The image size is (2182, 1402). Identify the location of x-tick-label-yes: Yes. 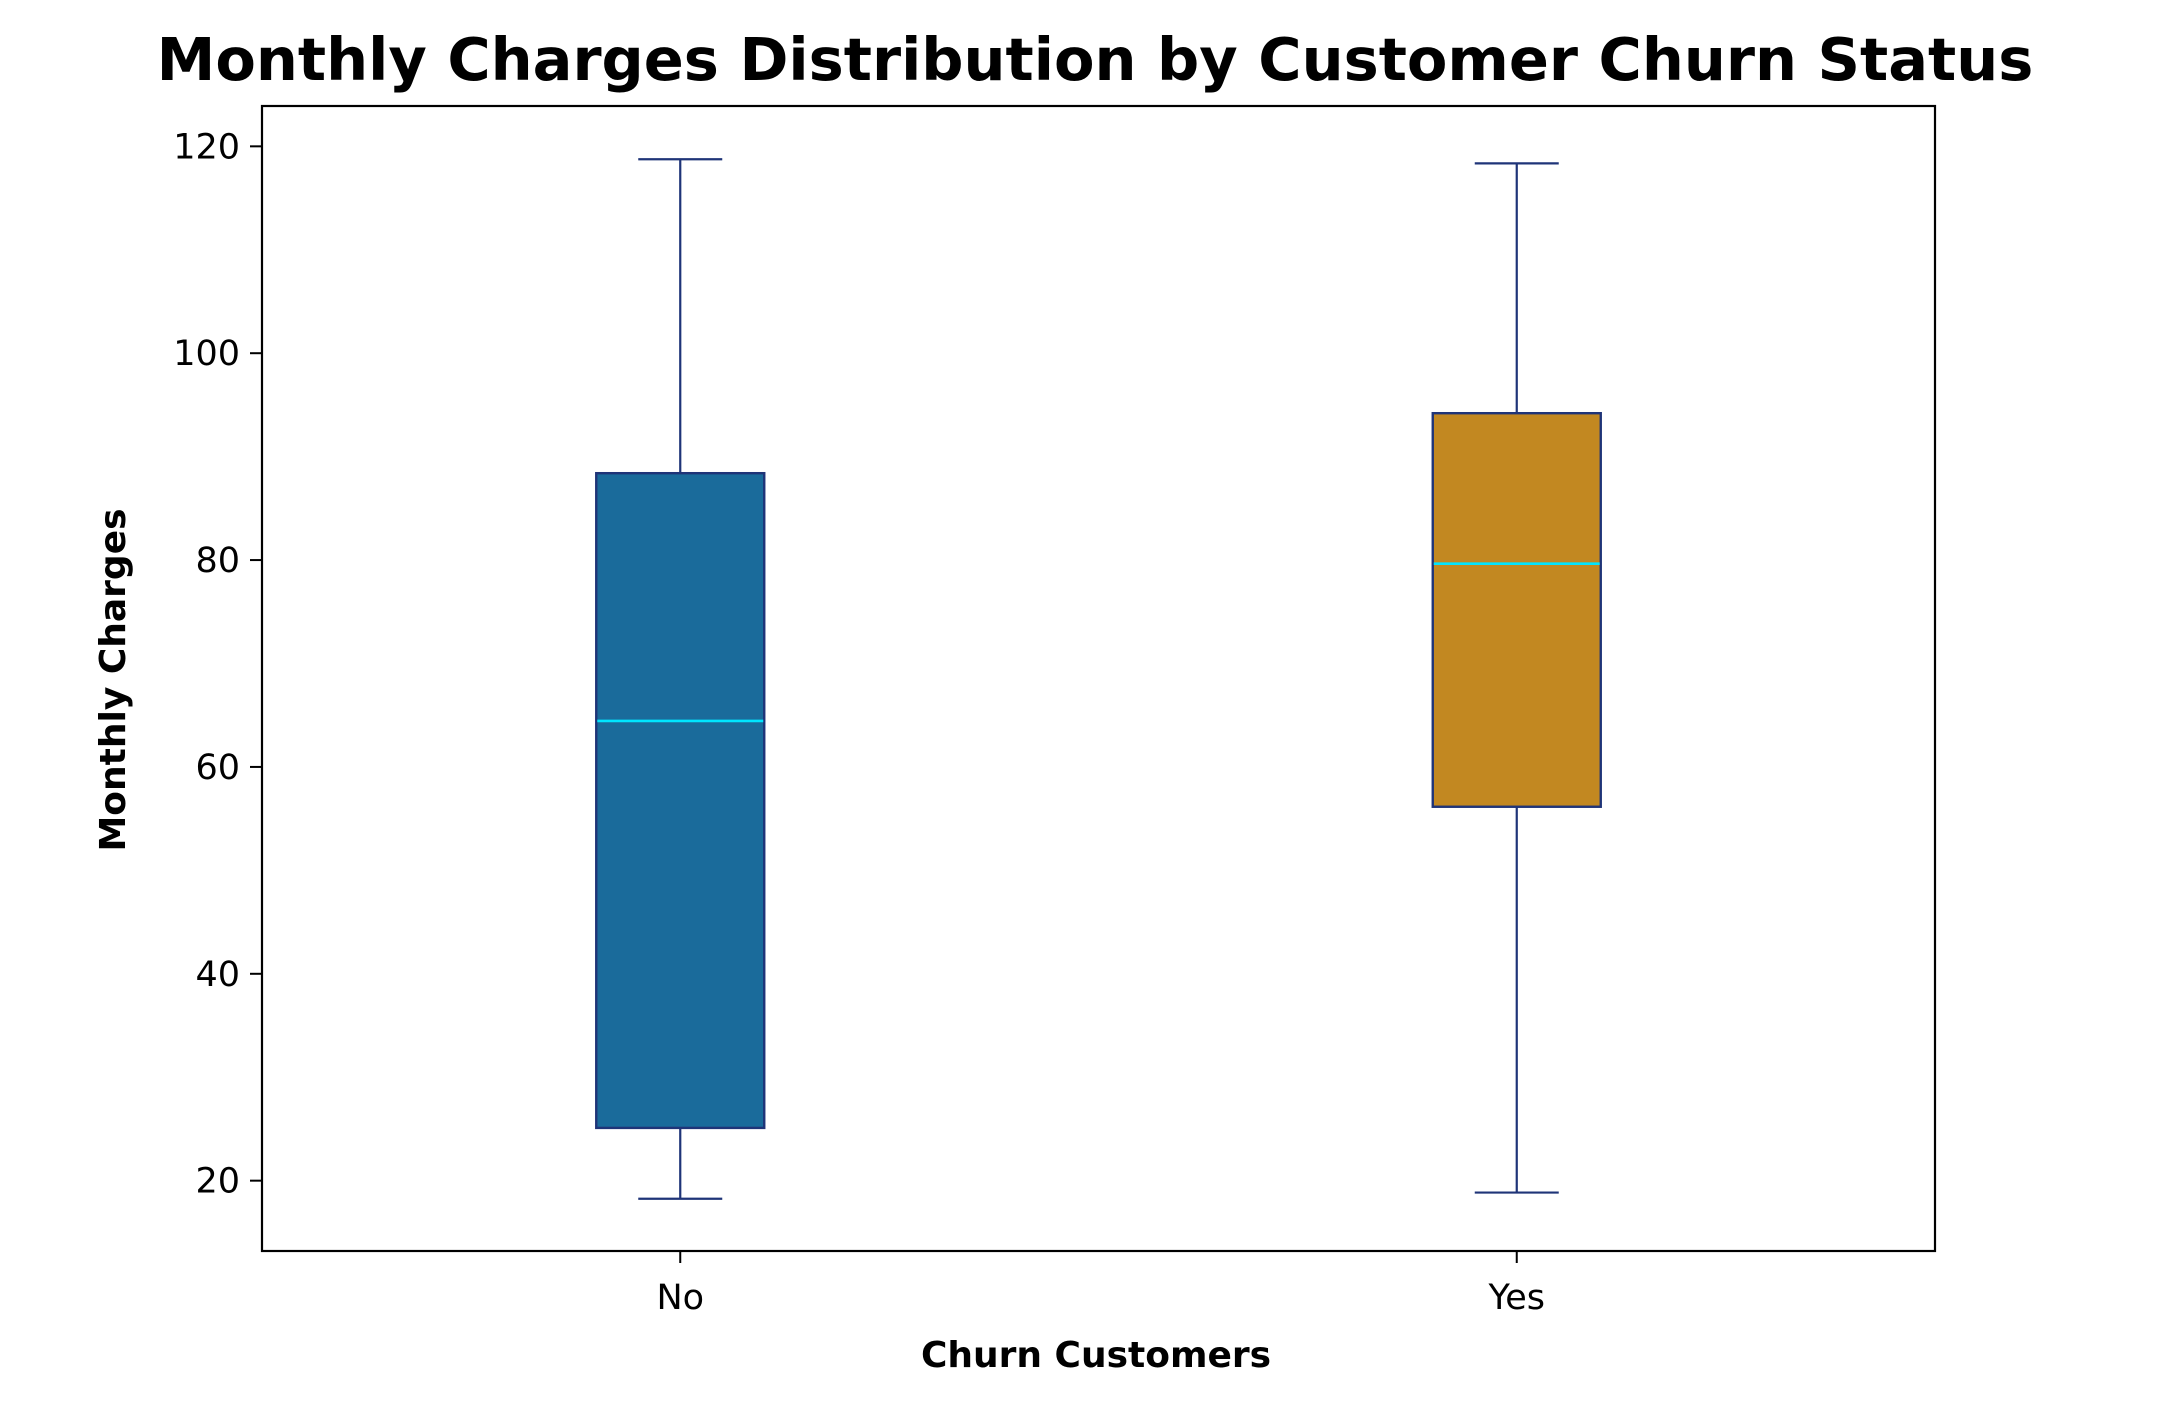
(1517, 1298).